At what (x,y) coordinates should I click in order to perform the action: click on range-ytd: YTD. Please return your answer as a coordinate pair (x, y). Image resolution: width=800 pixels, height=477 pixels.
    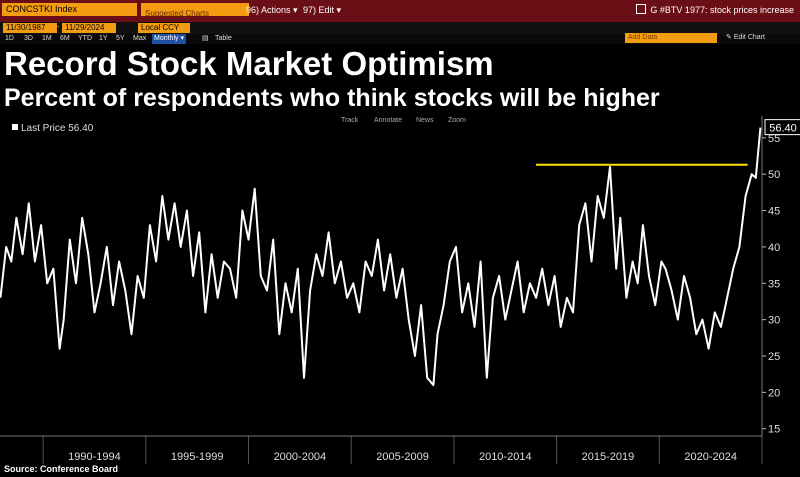
    Looking at the image, I should click on (85, 38).